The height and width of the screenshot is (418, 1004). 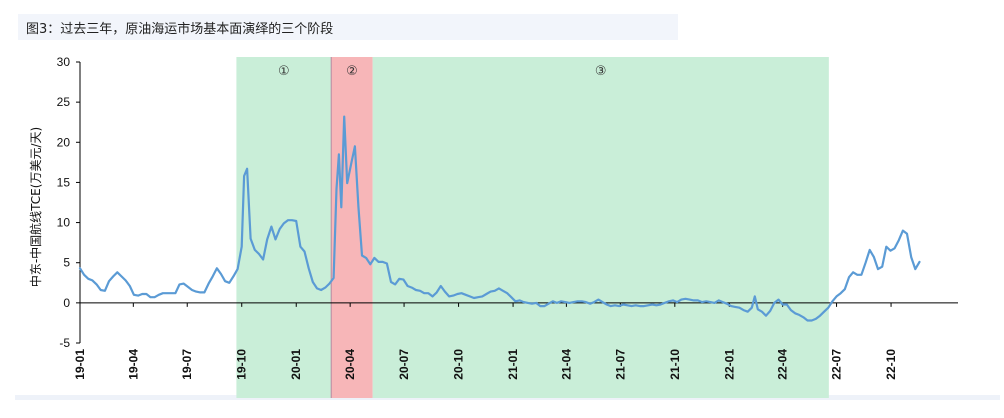 What do you see at coordinates (64, 343) in the screenshot?
I see `y-tick-label: -5` at bounding box center [64, 343].